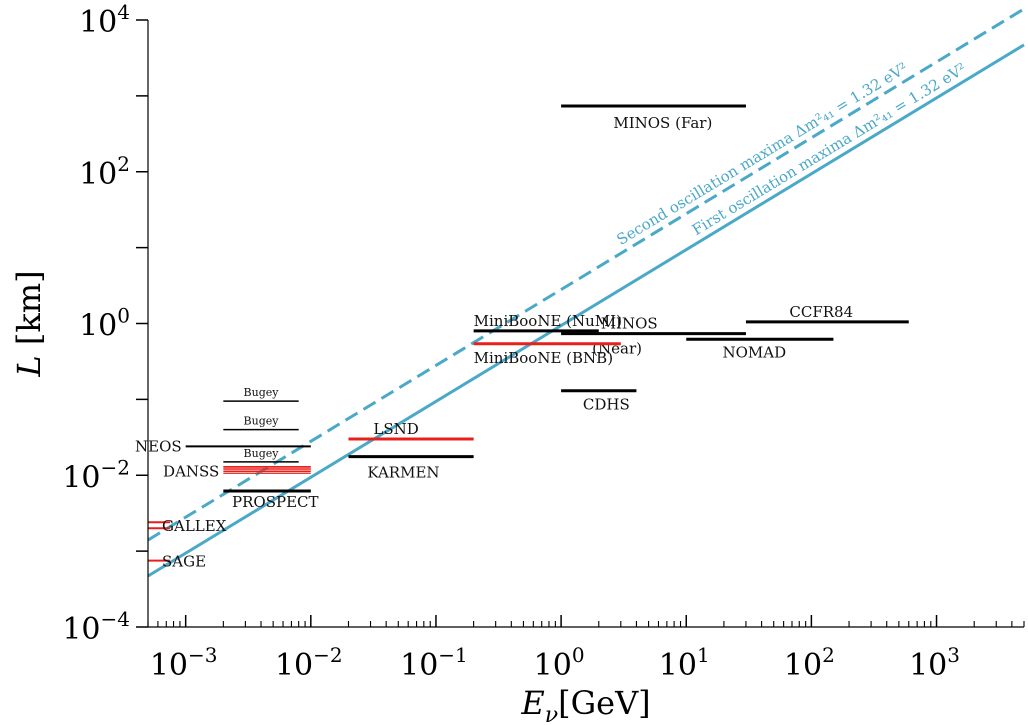 The height and width of the screenshot is (725, 1028). What do you see at coordinates (29, 323) in the screenshot?
I see `y-axis-label: L [km]` at bounding box center [29, 323].